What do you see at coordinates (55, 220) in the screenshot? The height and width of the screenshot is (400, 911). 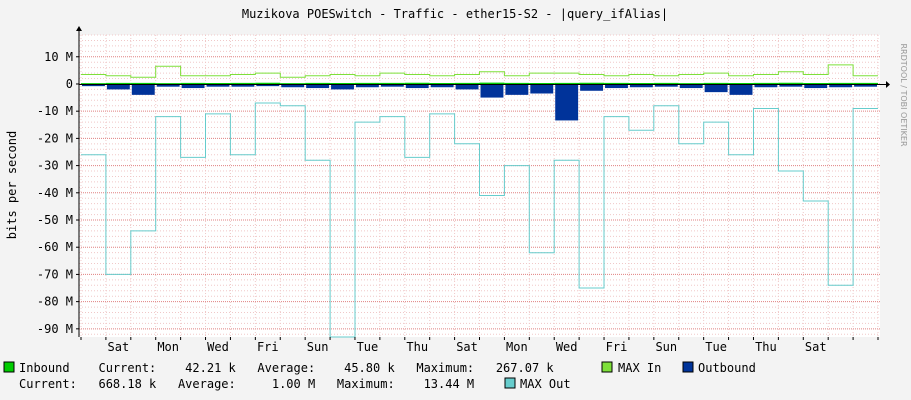 I see `y-tick-label: -50 M` at bounding box center [55, 220].